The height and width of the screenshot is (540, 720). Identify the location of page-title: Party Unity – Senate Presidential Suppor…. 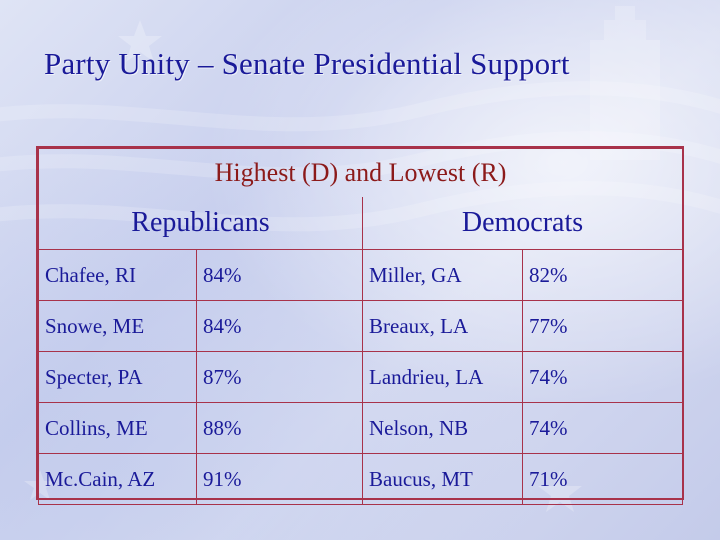
(307, 63).